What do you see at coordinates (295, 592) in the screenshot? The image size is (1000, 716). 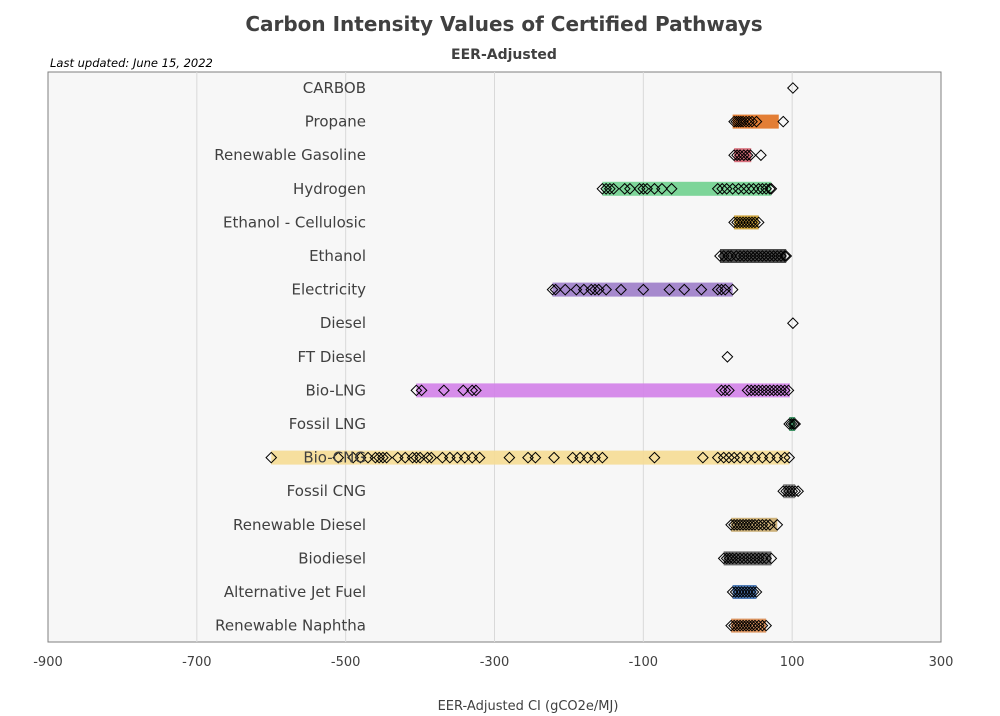 I see `category-label-alternative-jet-fuel: Alternative Jet Fuel` at bounding box center [295, 592].